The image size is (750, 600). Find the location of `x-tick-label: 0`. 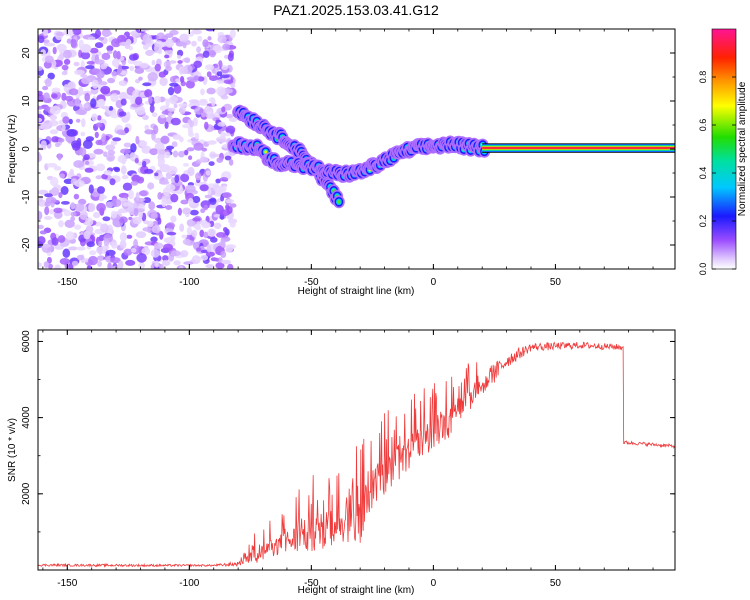

x-tick-label: 0 is located at coordinates (434, 583).